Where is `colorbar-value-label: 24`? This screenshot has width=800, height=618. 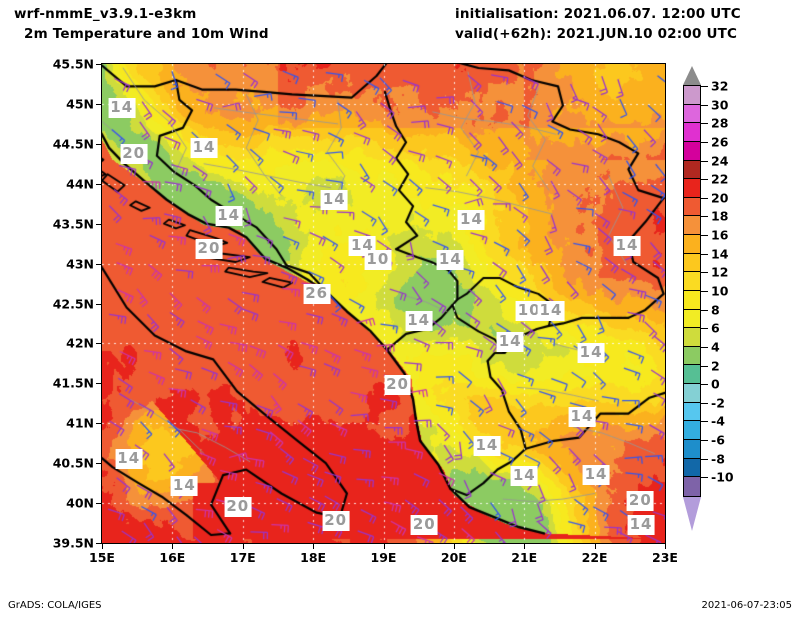
colorbar-value-label: 24 is located at coordinates (720, 161).